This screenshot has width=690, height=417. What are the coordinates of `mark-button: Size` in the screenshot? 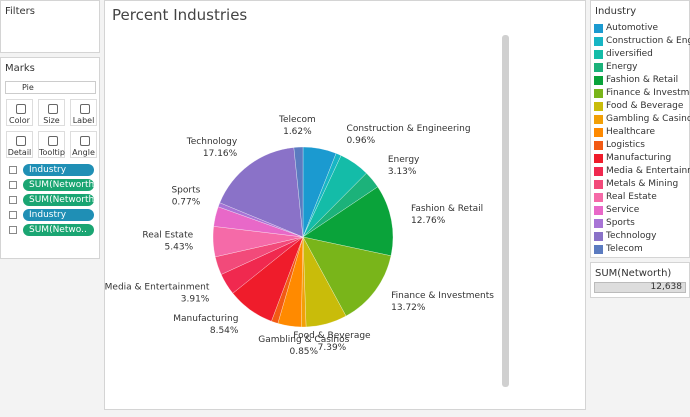 It's located at (51, 112).